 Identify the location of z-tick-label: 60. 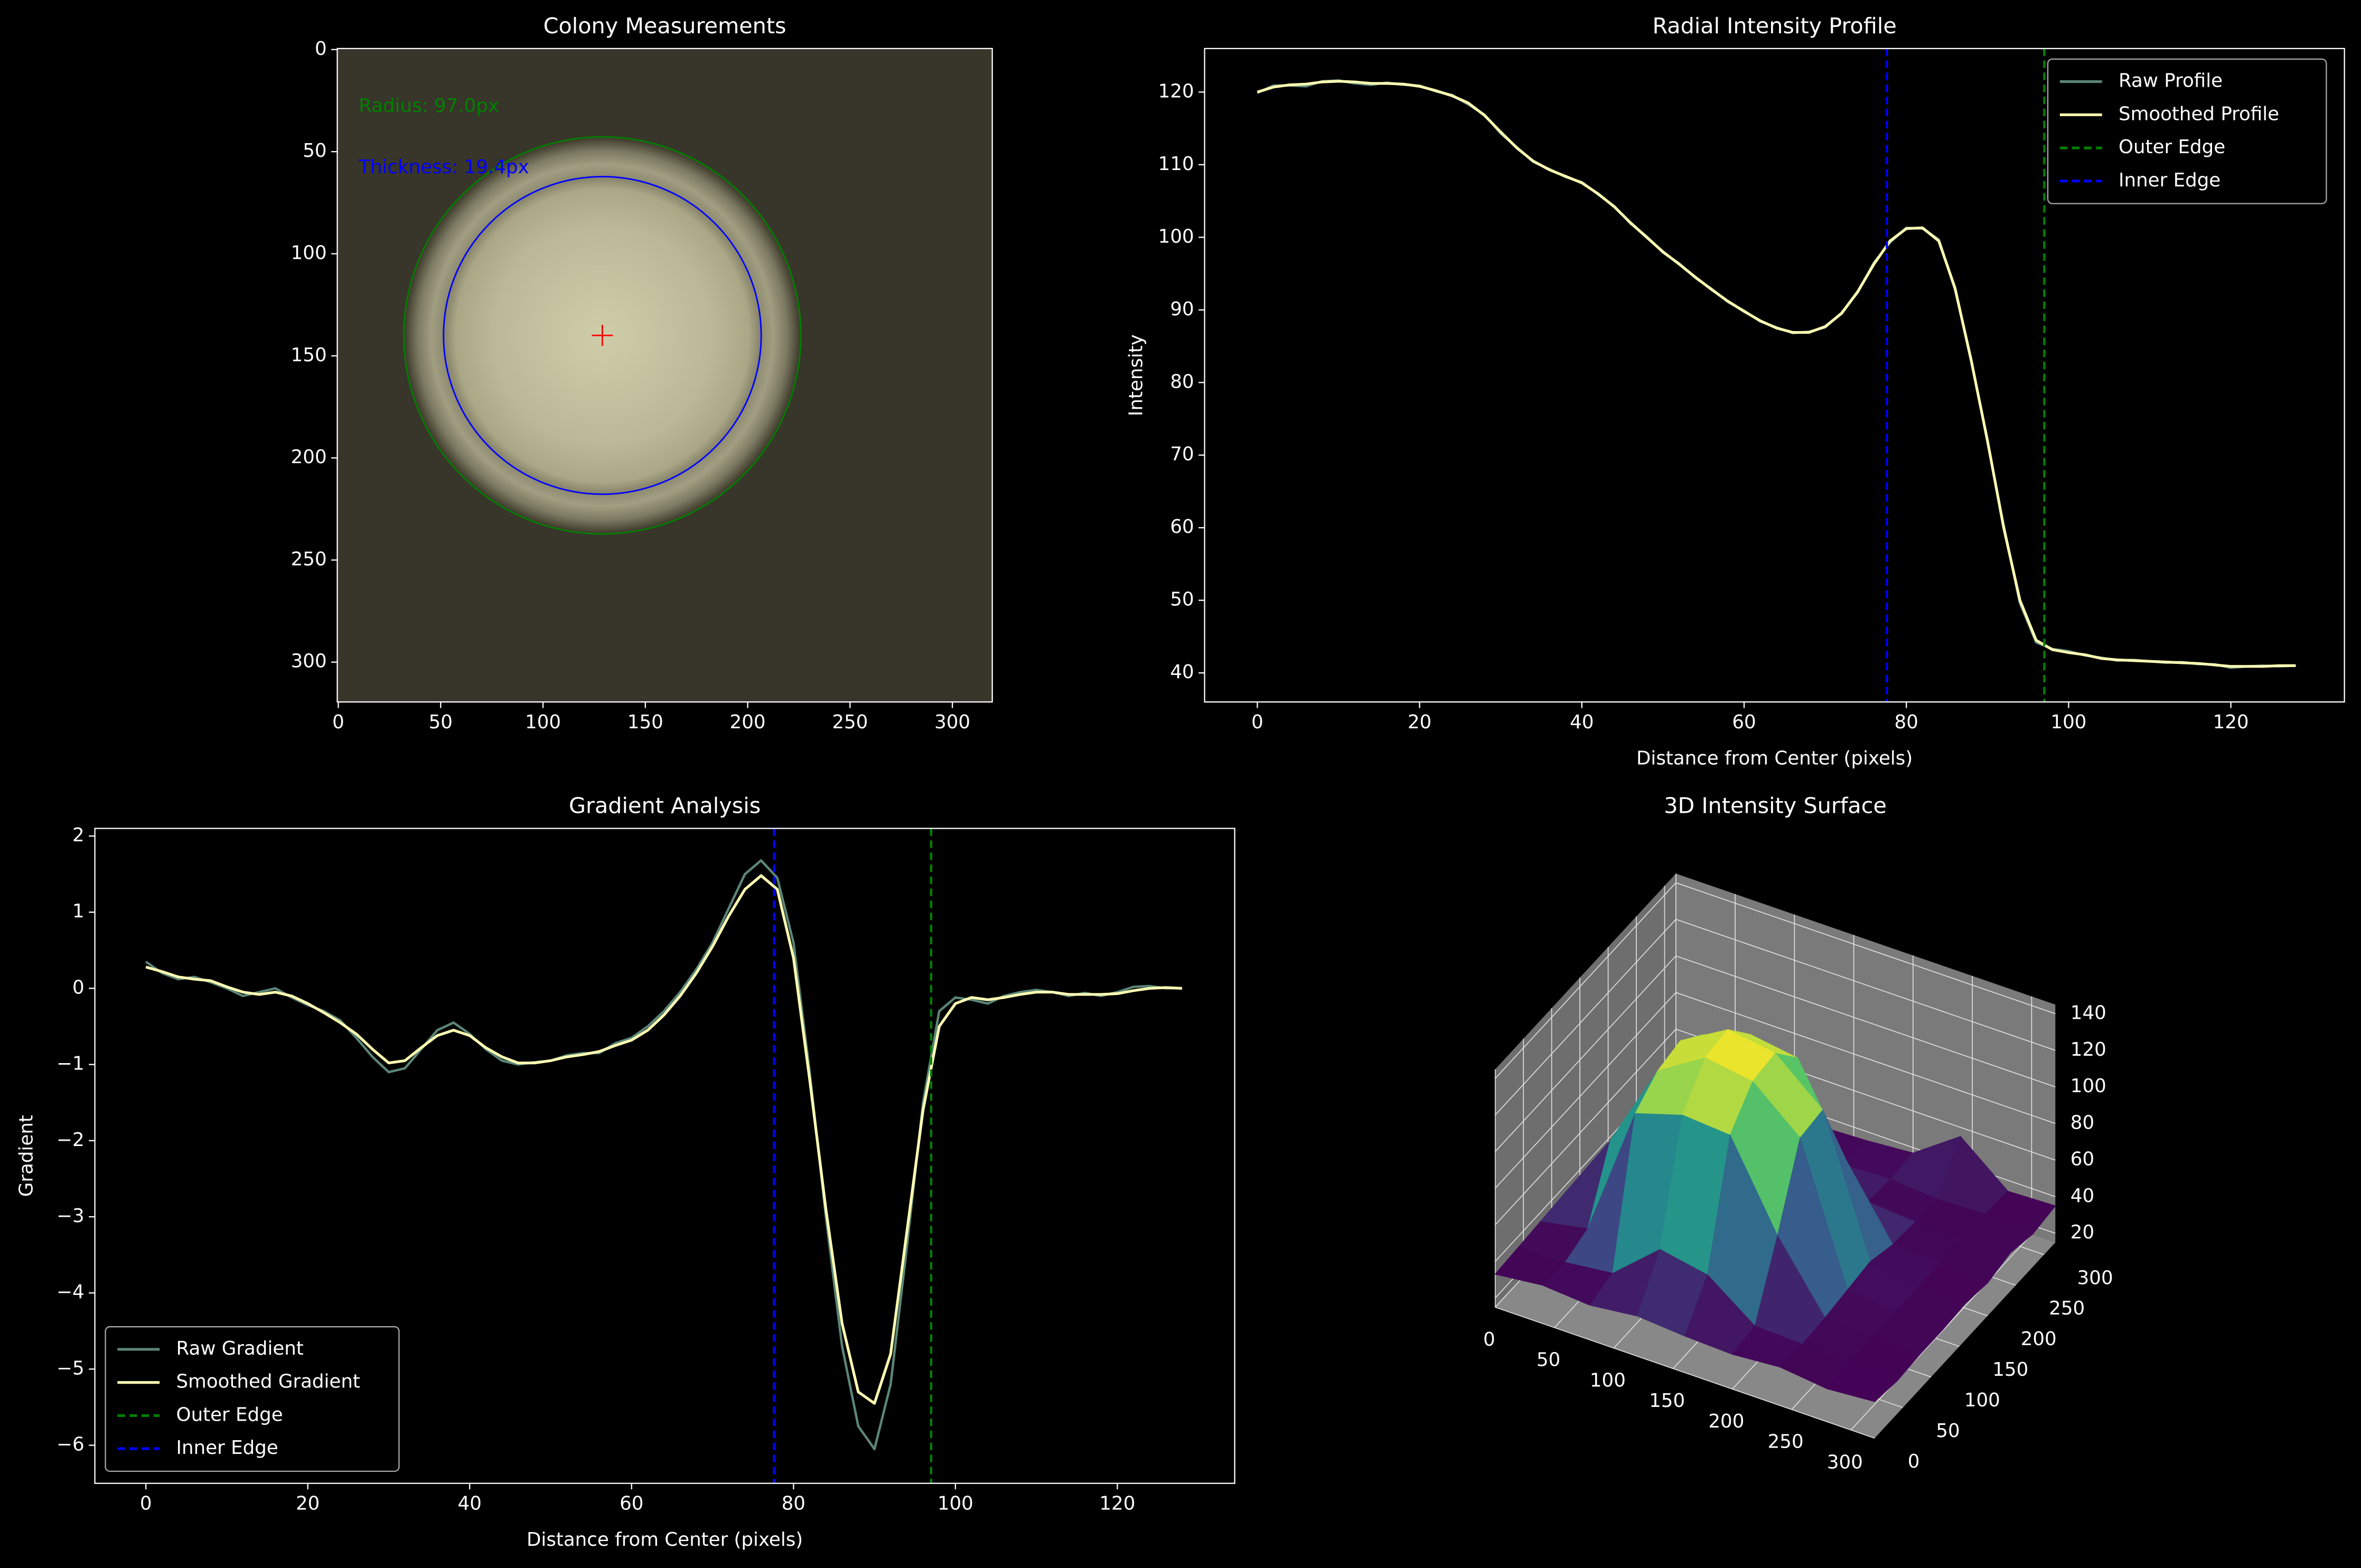
(2082, 1159).